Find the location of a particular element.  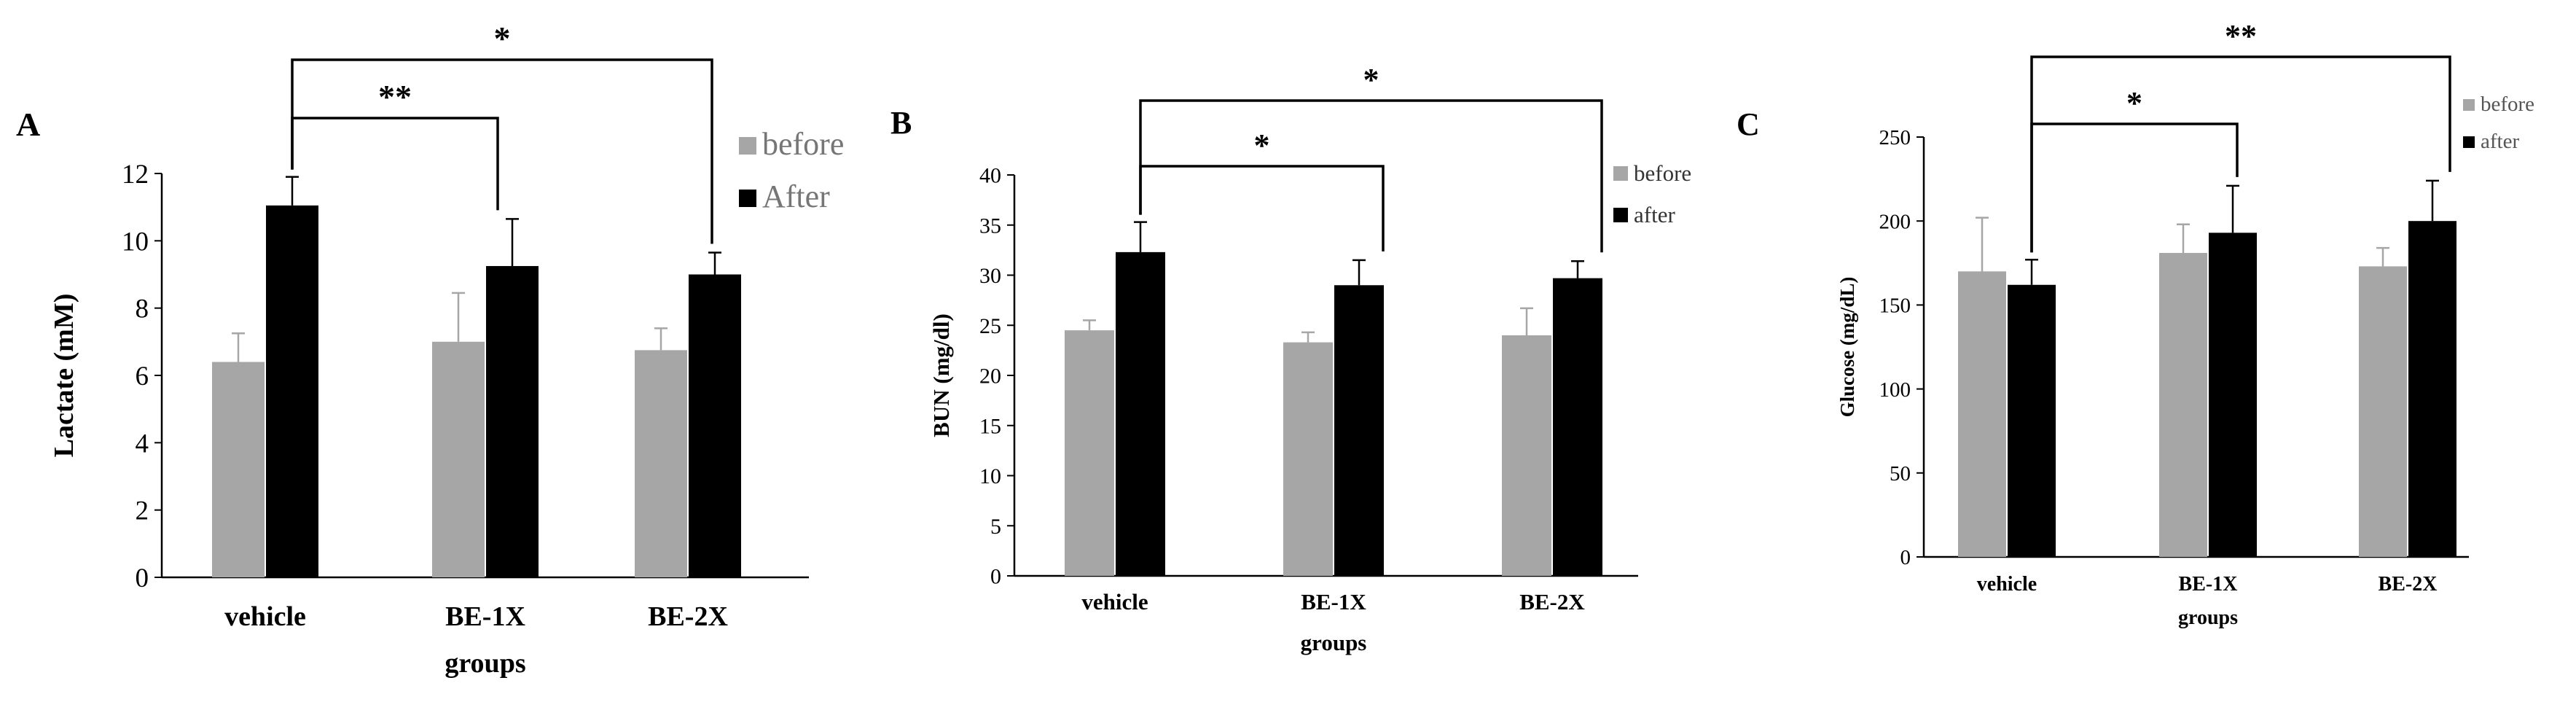

panel-label: A is located at coordinates (28, 124).